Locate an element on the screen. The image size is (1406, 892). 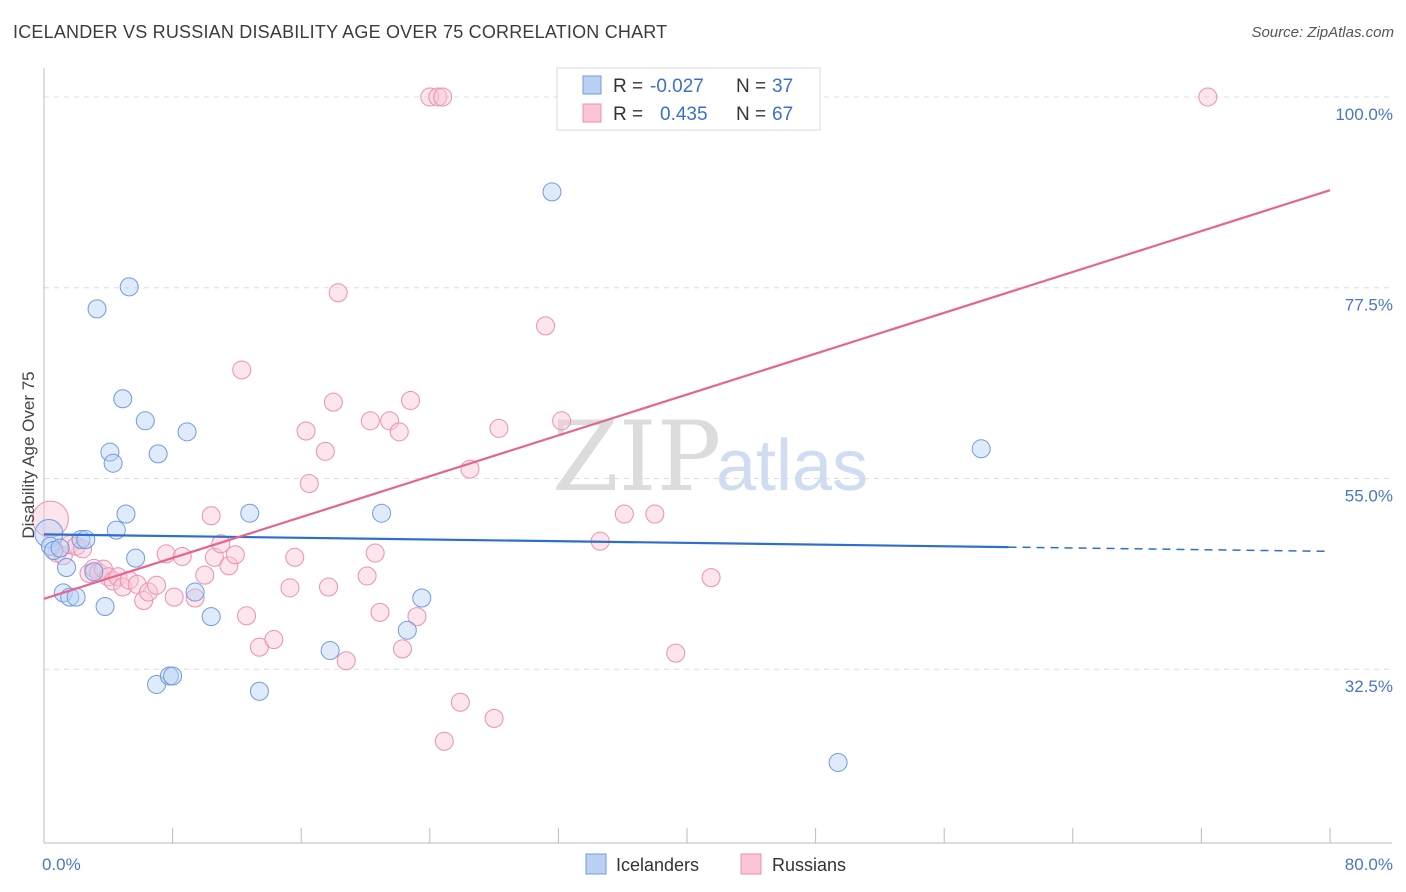
legend-n-label-2: N = is located at coordinates (751, 114).